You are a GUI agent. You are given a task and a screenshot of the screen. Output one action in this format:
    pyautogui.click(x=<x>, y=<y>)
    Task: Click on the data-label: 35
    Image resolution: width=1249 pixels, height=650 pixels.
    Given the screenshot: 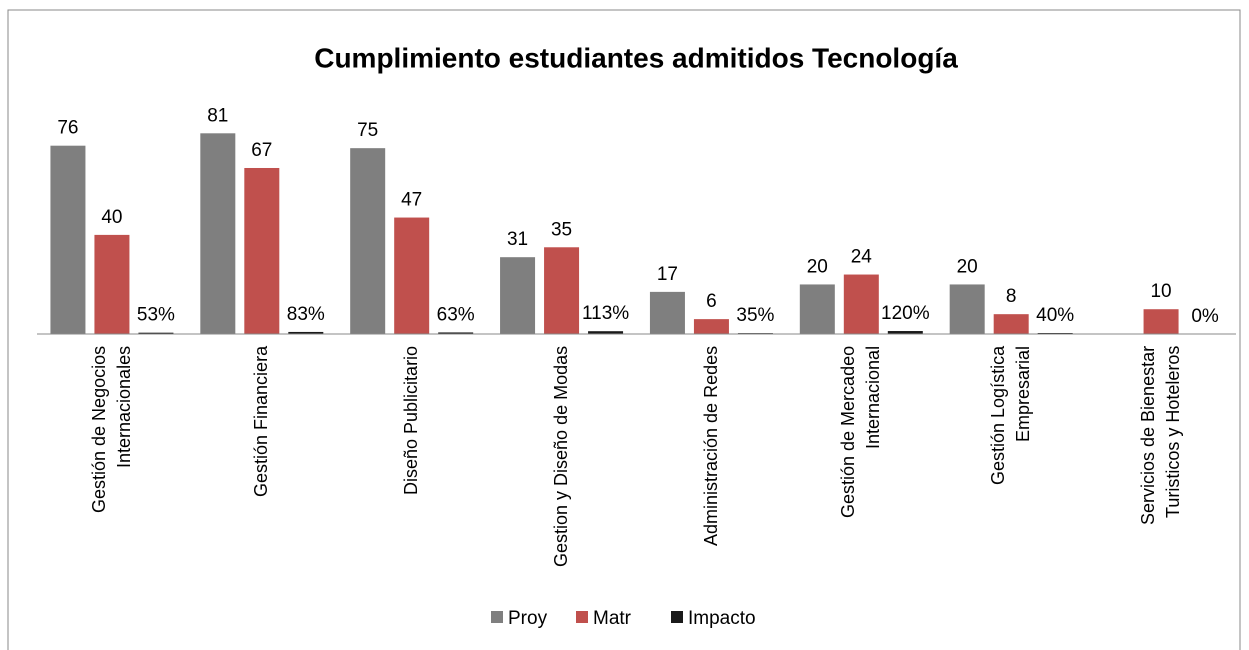 What is the action you would take?
    pyautogui.click(x=561, y=229)
    